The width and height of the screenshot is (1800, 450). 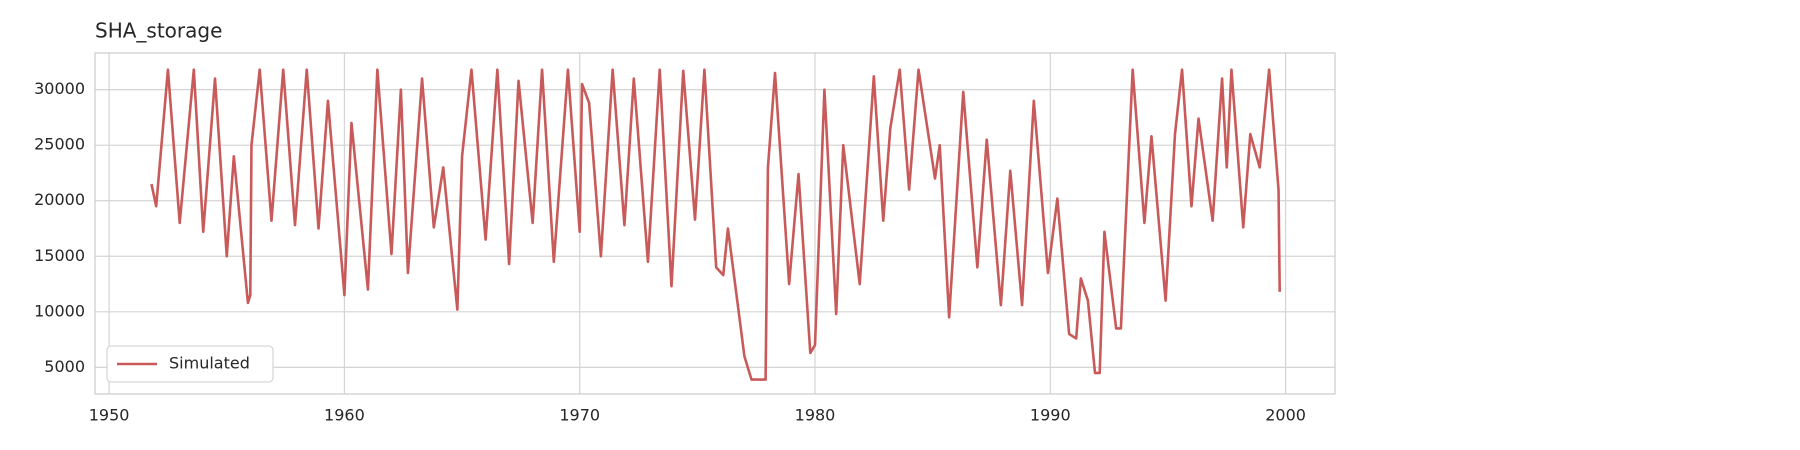 What do you see at coordinates (158, 31) in the screenshot?
I see `chart-title: SHA_storage` at bounding box center [158, 31].